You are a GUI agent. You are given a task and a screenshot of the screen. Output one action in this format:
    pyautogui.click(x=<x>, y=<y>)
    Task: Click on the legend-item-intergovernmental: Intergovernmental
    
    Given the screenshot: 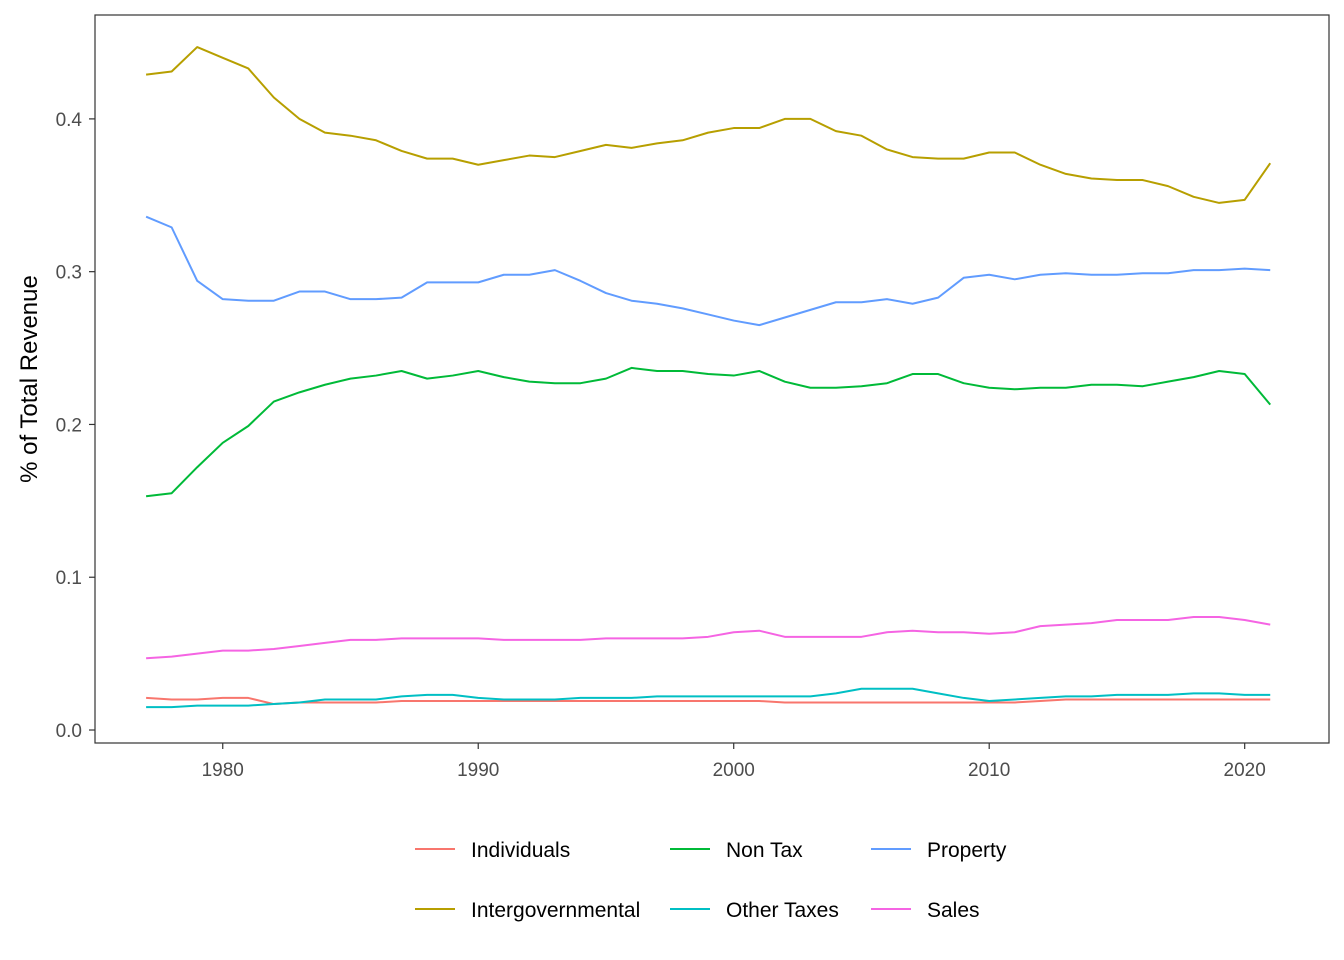 What is the action you would take?
    pyautogui.click(x=527, y=910)
    